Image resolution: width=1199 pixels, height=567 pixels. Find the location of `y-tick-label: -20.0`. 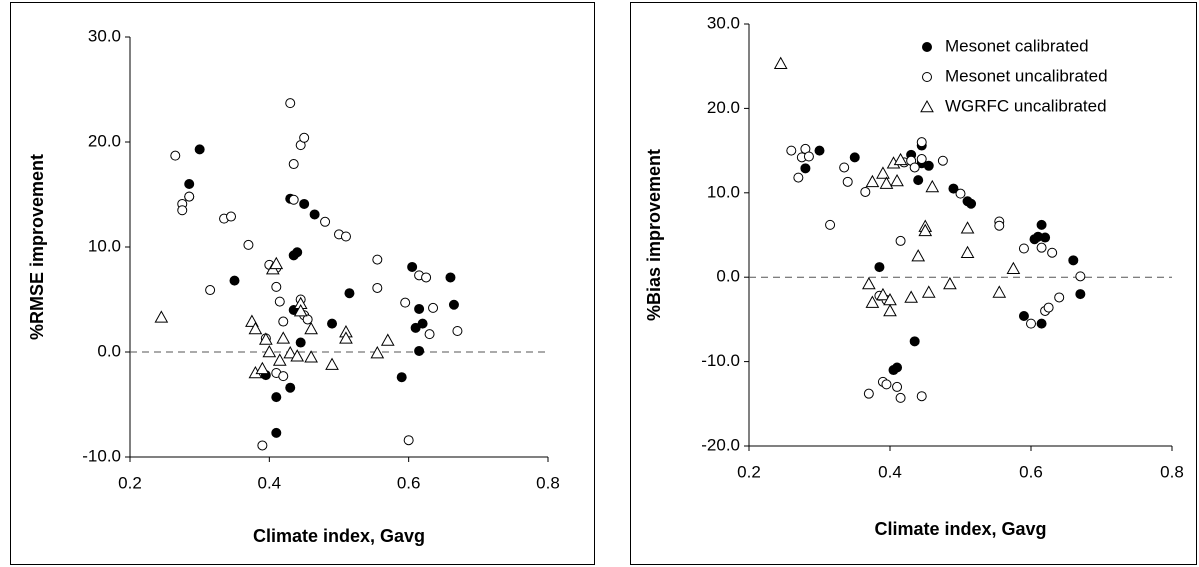

y-tick-label: -20.0 is located at coordinates (720, 444).